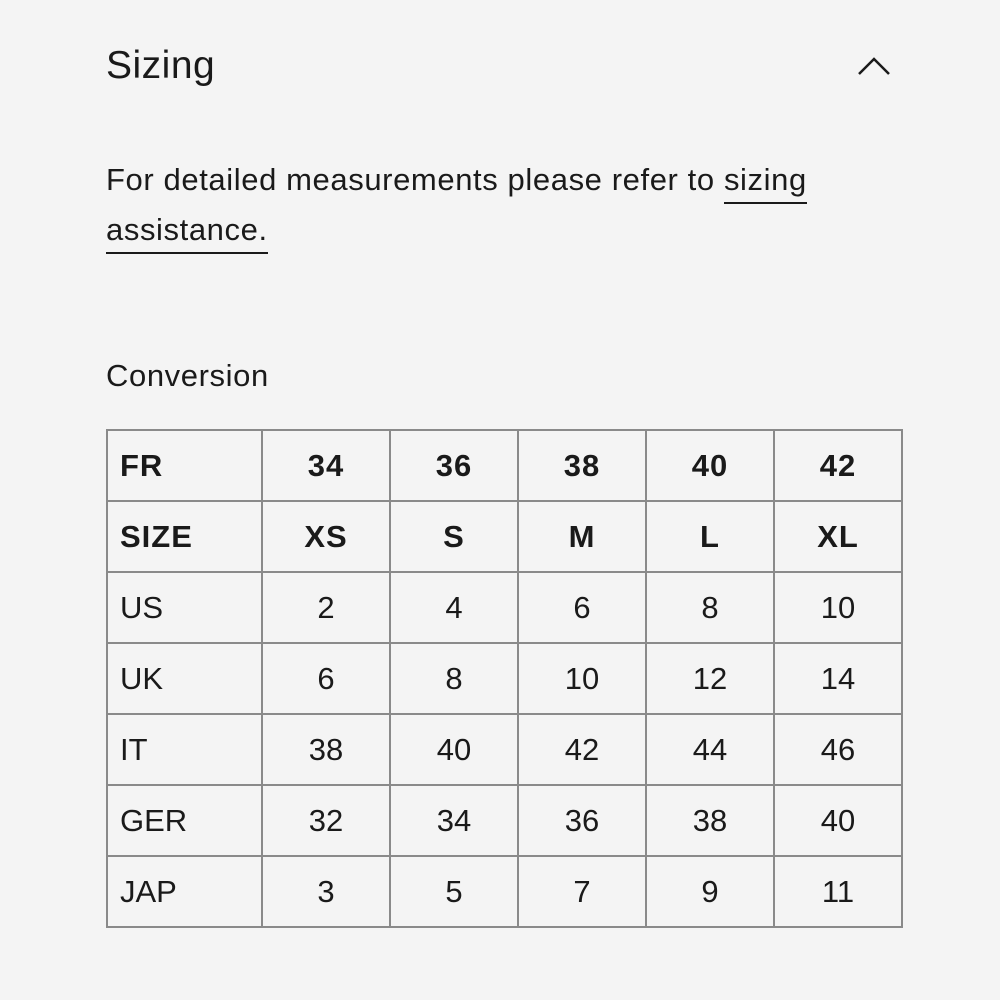 This screenshot has height=1000, width=1000. What do you see at coordinates (456, 208) in the screenshot?
I see `sizing-assistance-link: sizing assistance.` at bounding box center [456, 208].